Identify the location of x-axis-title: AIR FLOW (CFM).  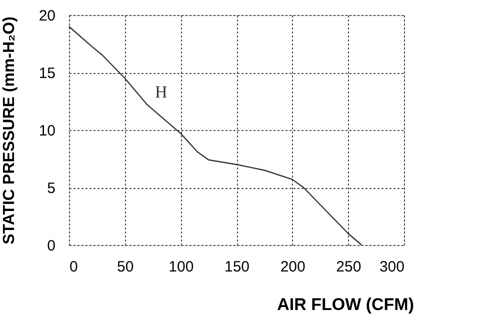
(345, 304).